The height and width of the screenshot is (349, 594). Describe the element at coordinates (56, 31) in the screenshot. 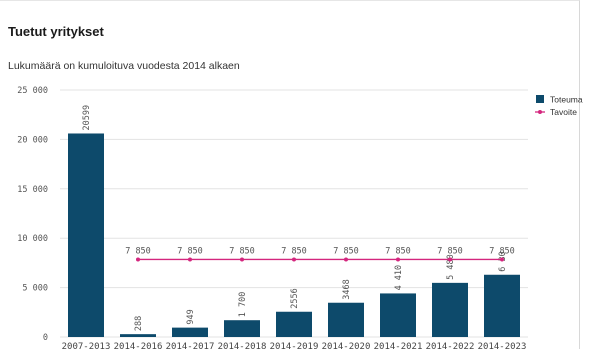

I see `chart-title: Tuetut yritykset` at that location.